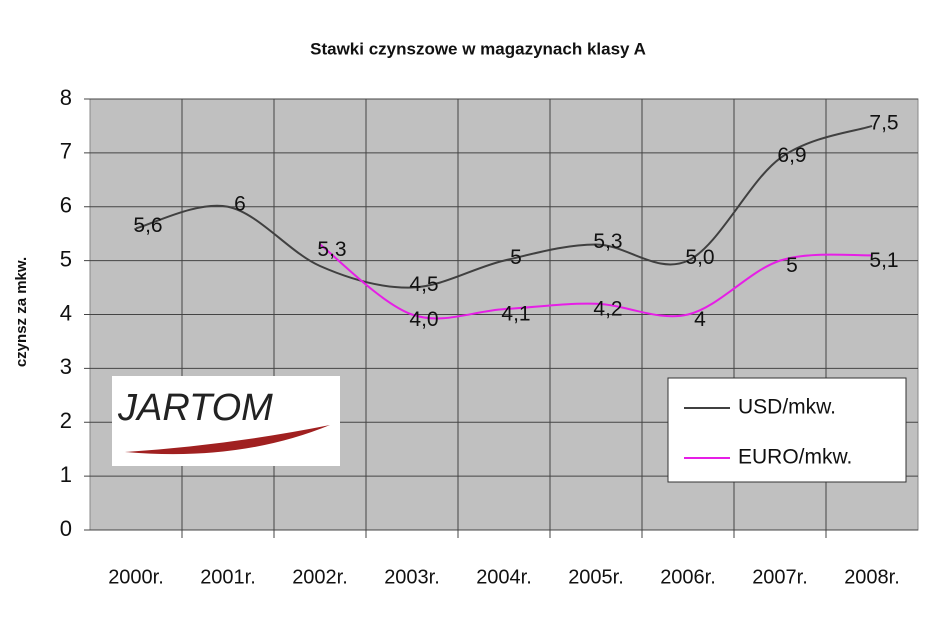 The image size is (940, 626). Describe the element at coordinates (136, 577) in the screenshot. I see `x-tick-label: 2000r.` at that location.